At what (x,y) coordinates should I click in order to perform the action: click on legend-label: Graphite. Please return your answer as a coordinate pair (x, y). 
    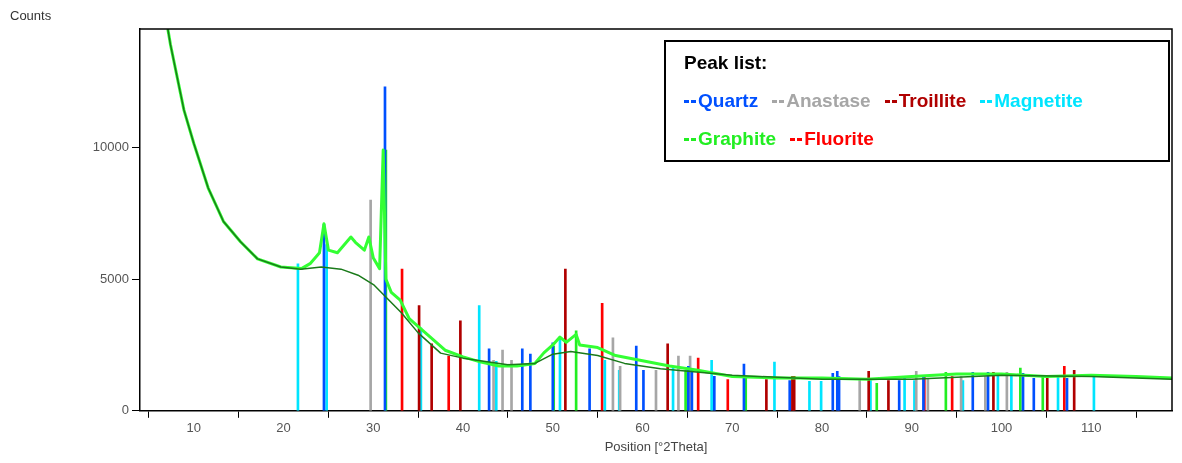
    Looking at the image, I should click on (737, 139).